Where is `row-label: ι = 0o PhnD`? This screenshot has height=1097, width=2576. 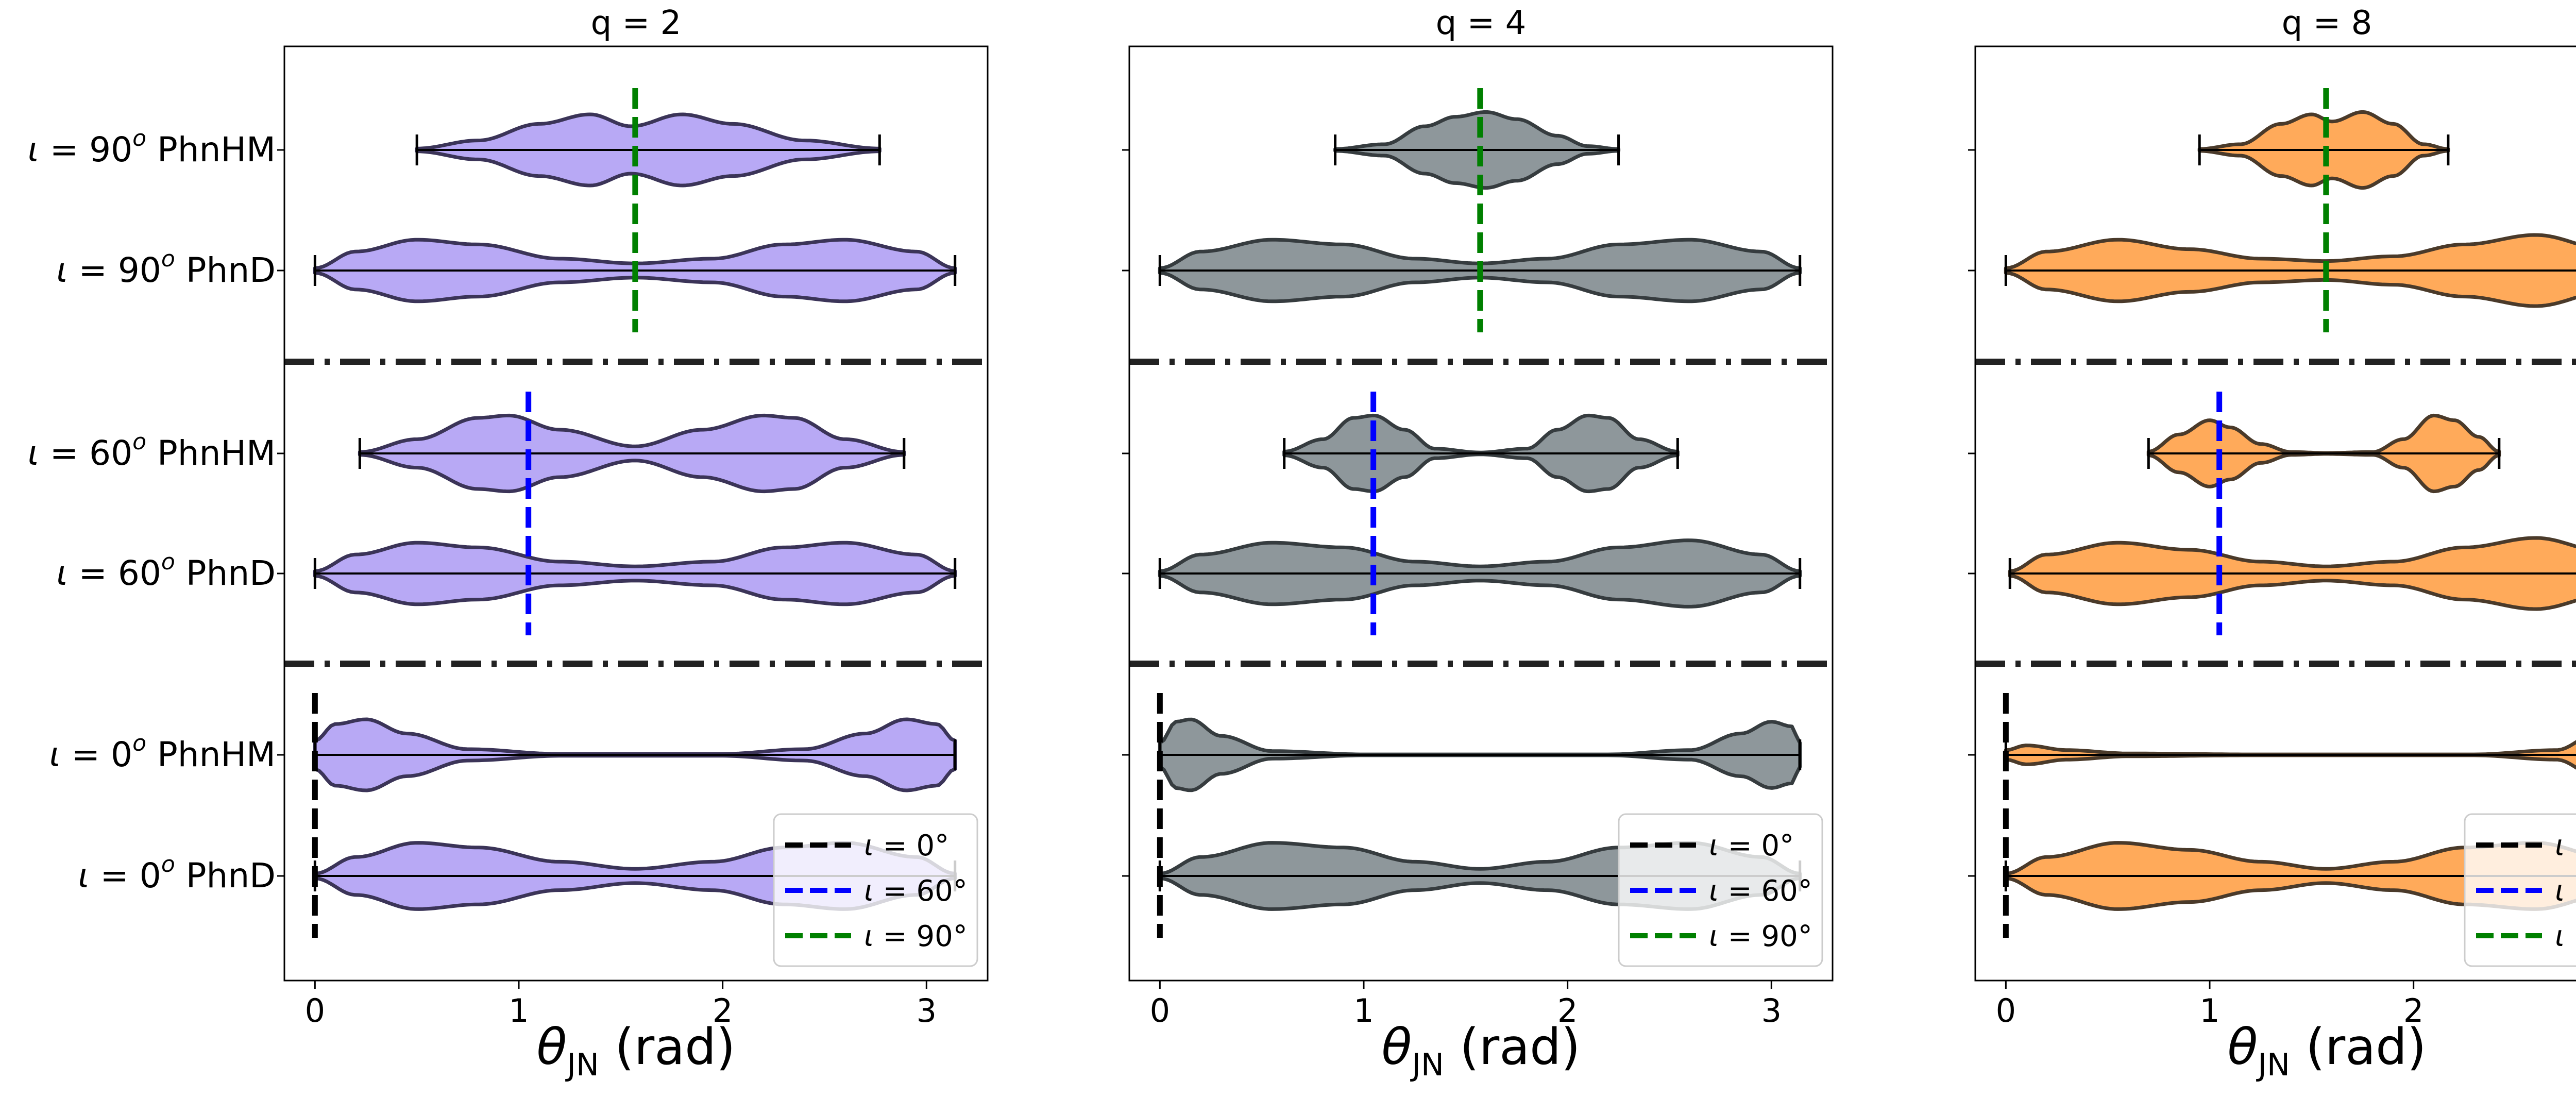 row-label: ι = 0o PhnD is located at coordinates (177, 873).